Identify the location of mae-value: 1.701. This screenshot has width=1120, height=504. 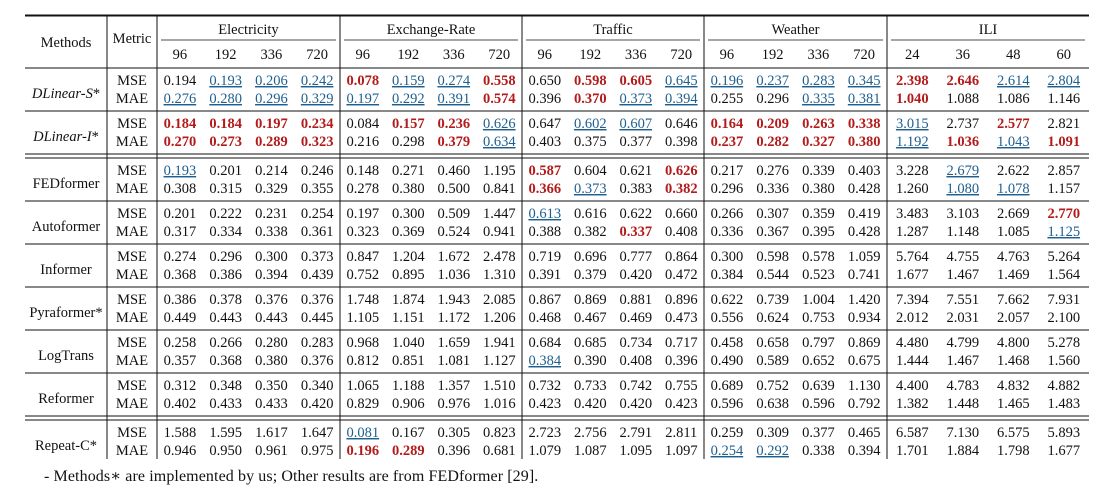
(912, 451).